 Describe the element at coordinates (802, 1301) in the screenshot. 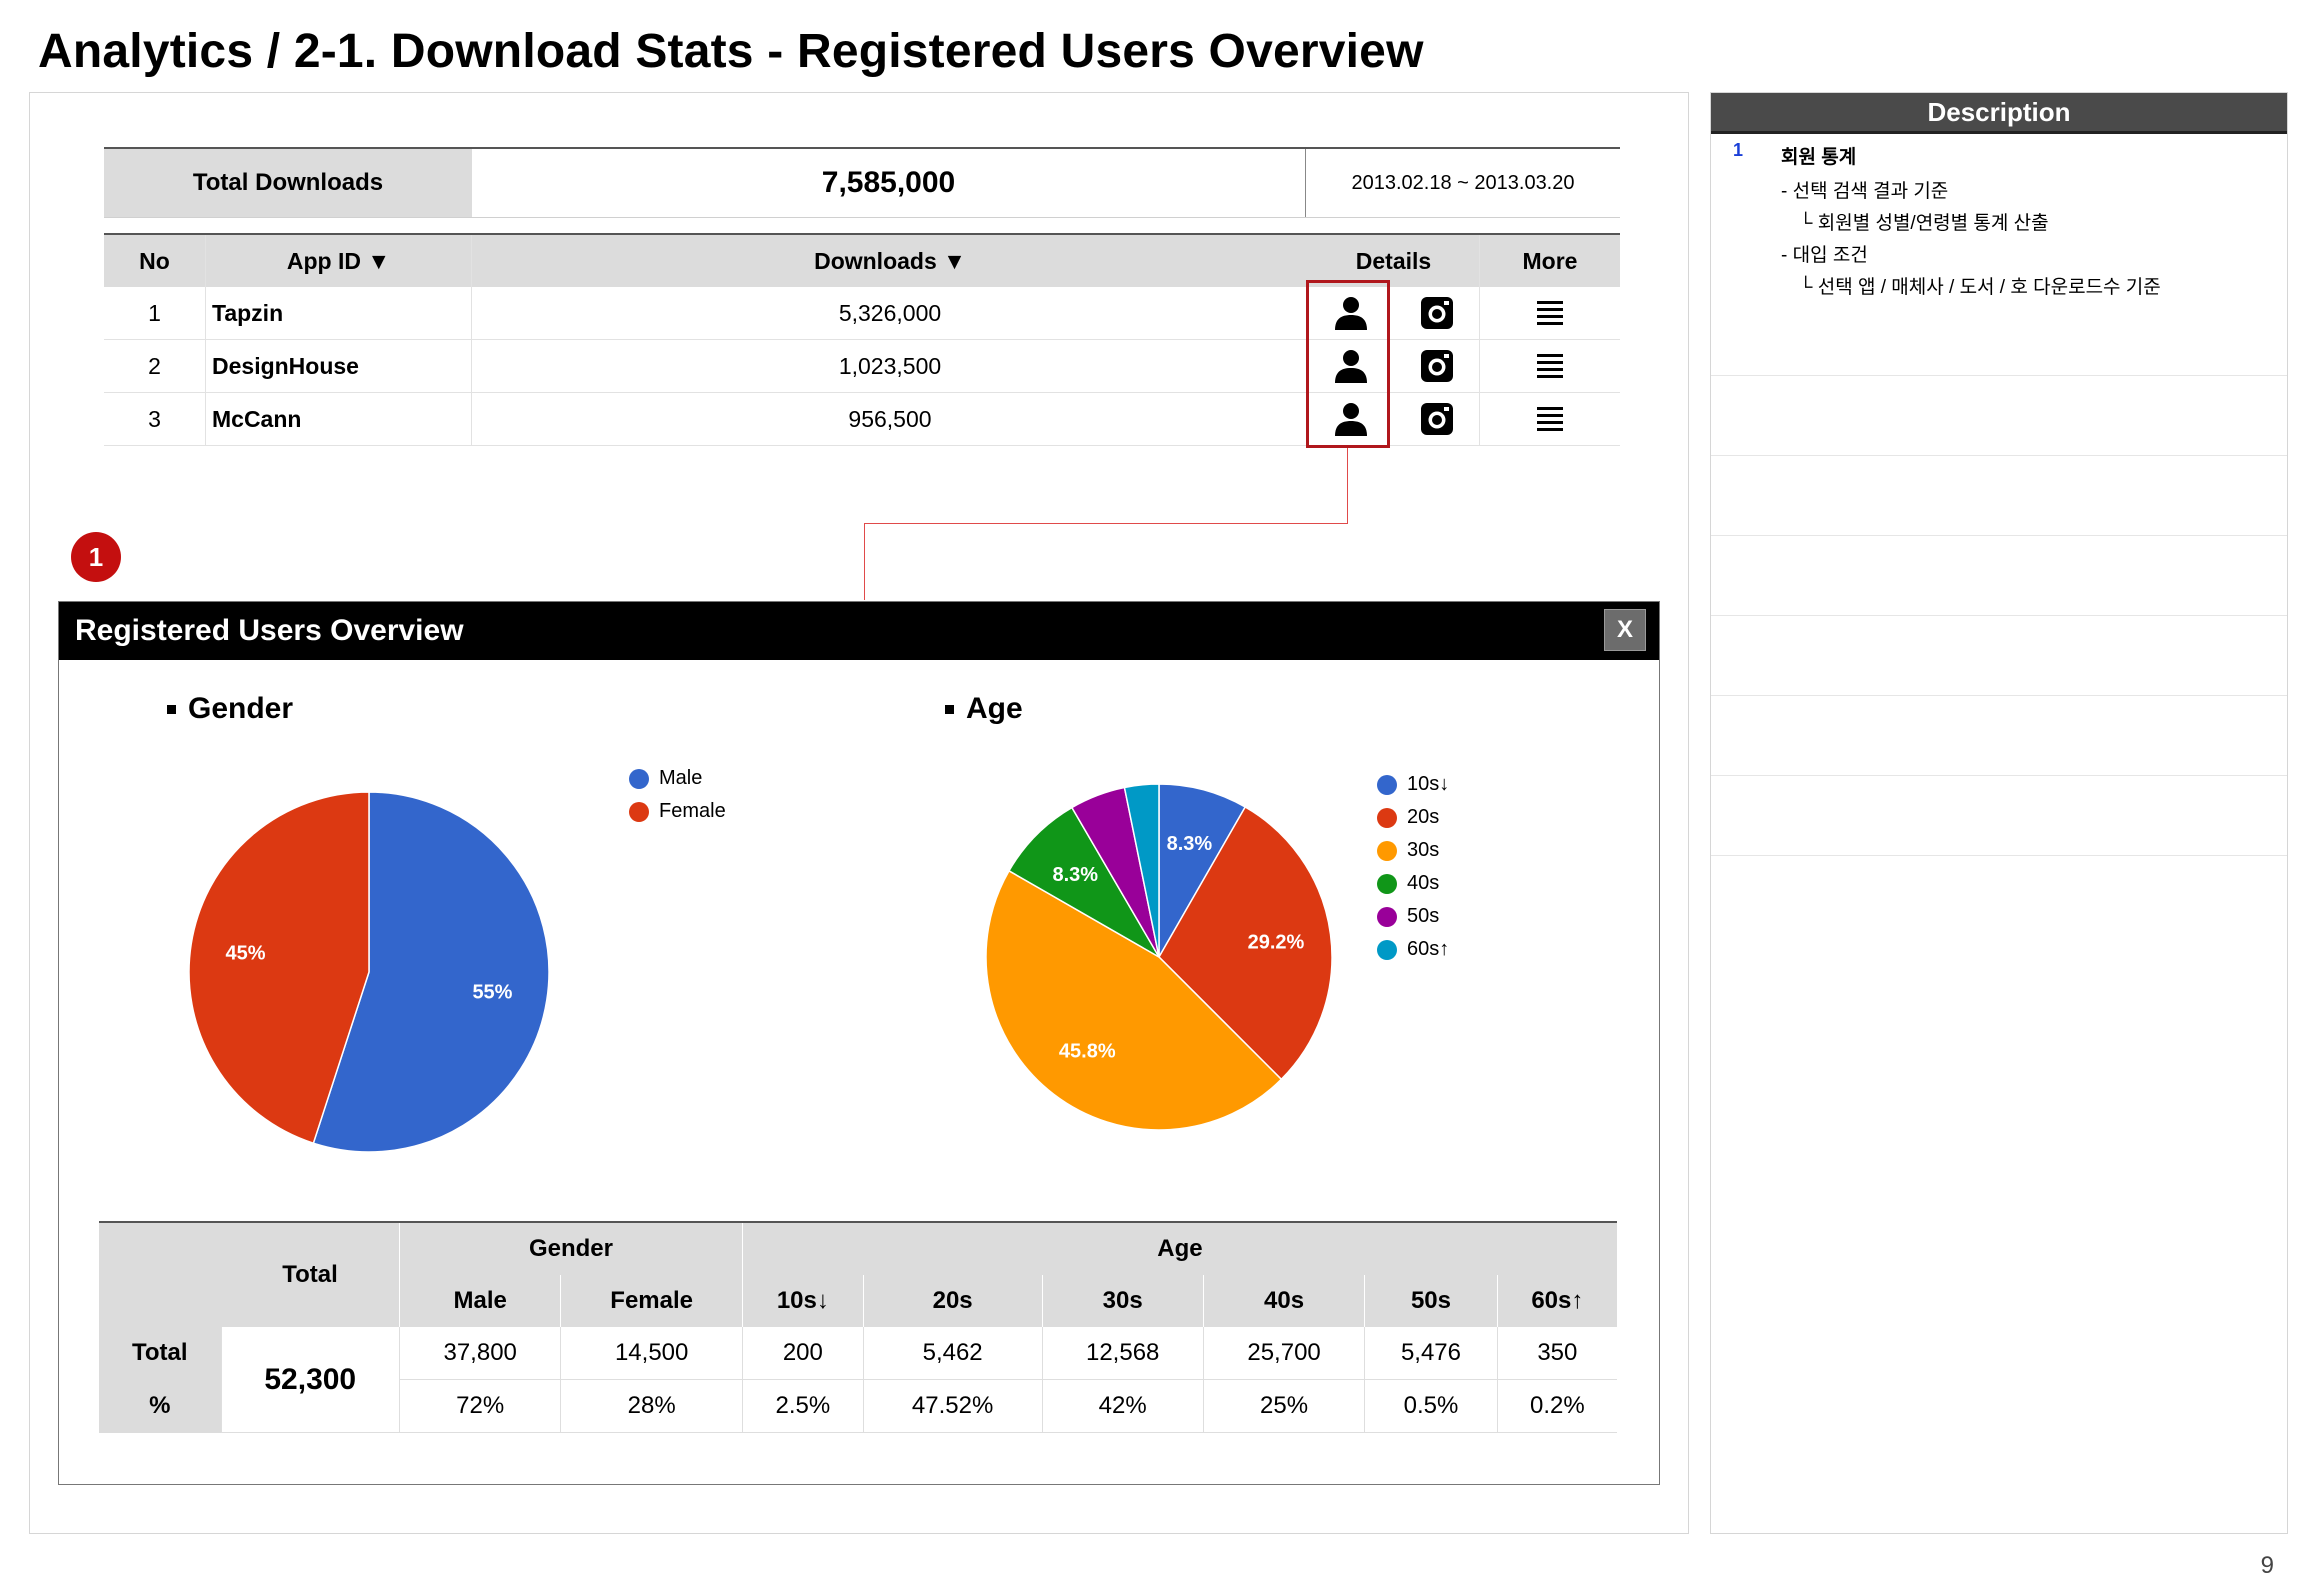

I see `col-10s: 10s↓` at that location.